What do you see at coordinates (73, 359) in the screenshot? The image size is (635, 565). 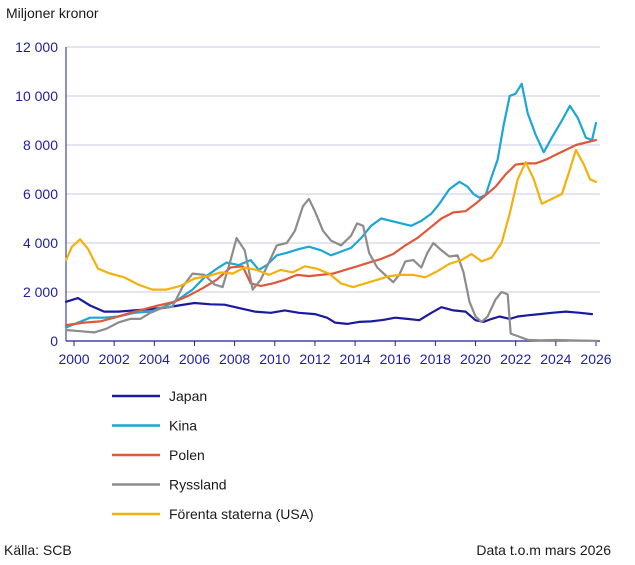 I see `x-tick-label: 2000` at bounding box center [73, 359].